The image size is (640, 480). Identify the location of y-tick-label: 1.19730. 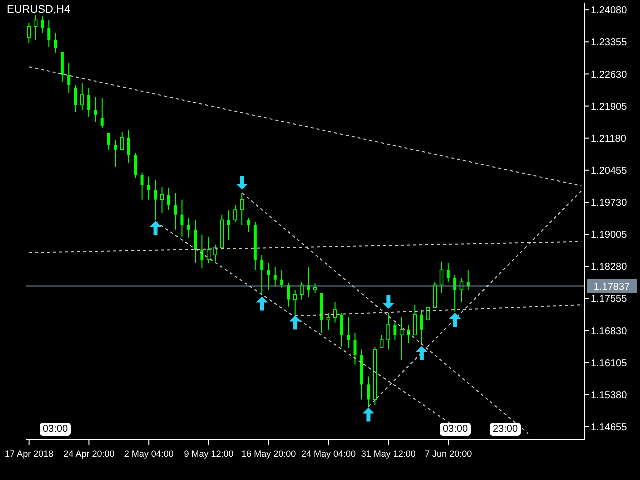
(609, 204).